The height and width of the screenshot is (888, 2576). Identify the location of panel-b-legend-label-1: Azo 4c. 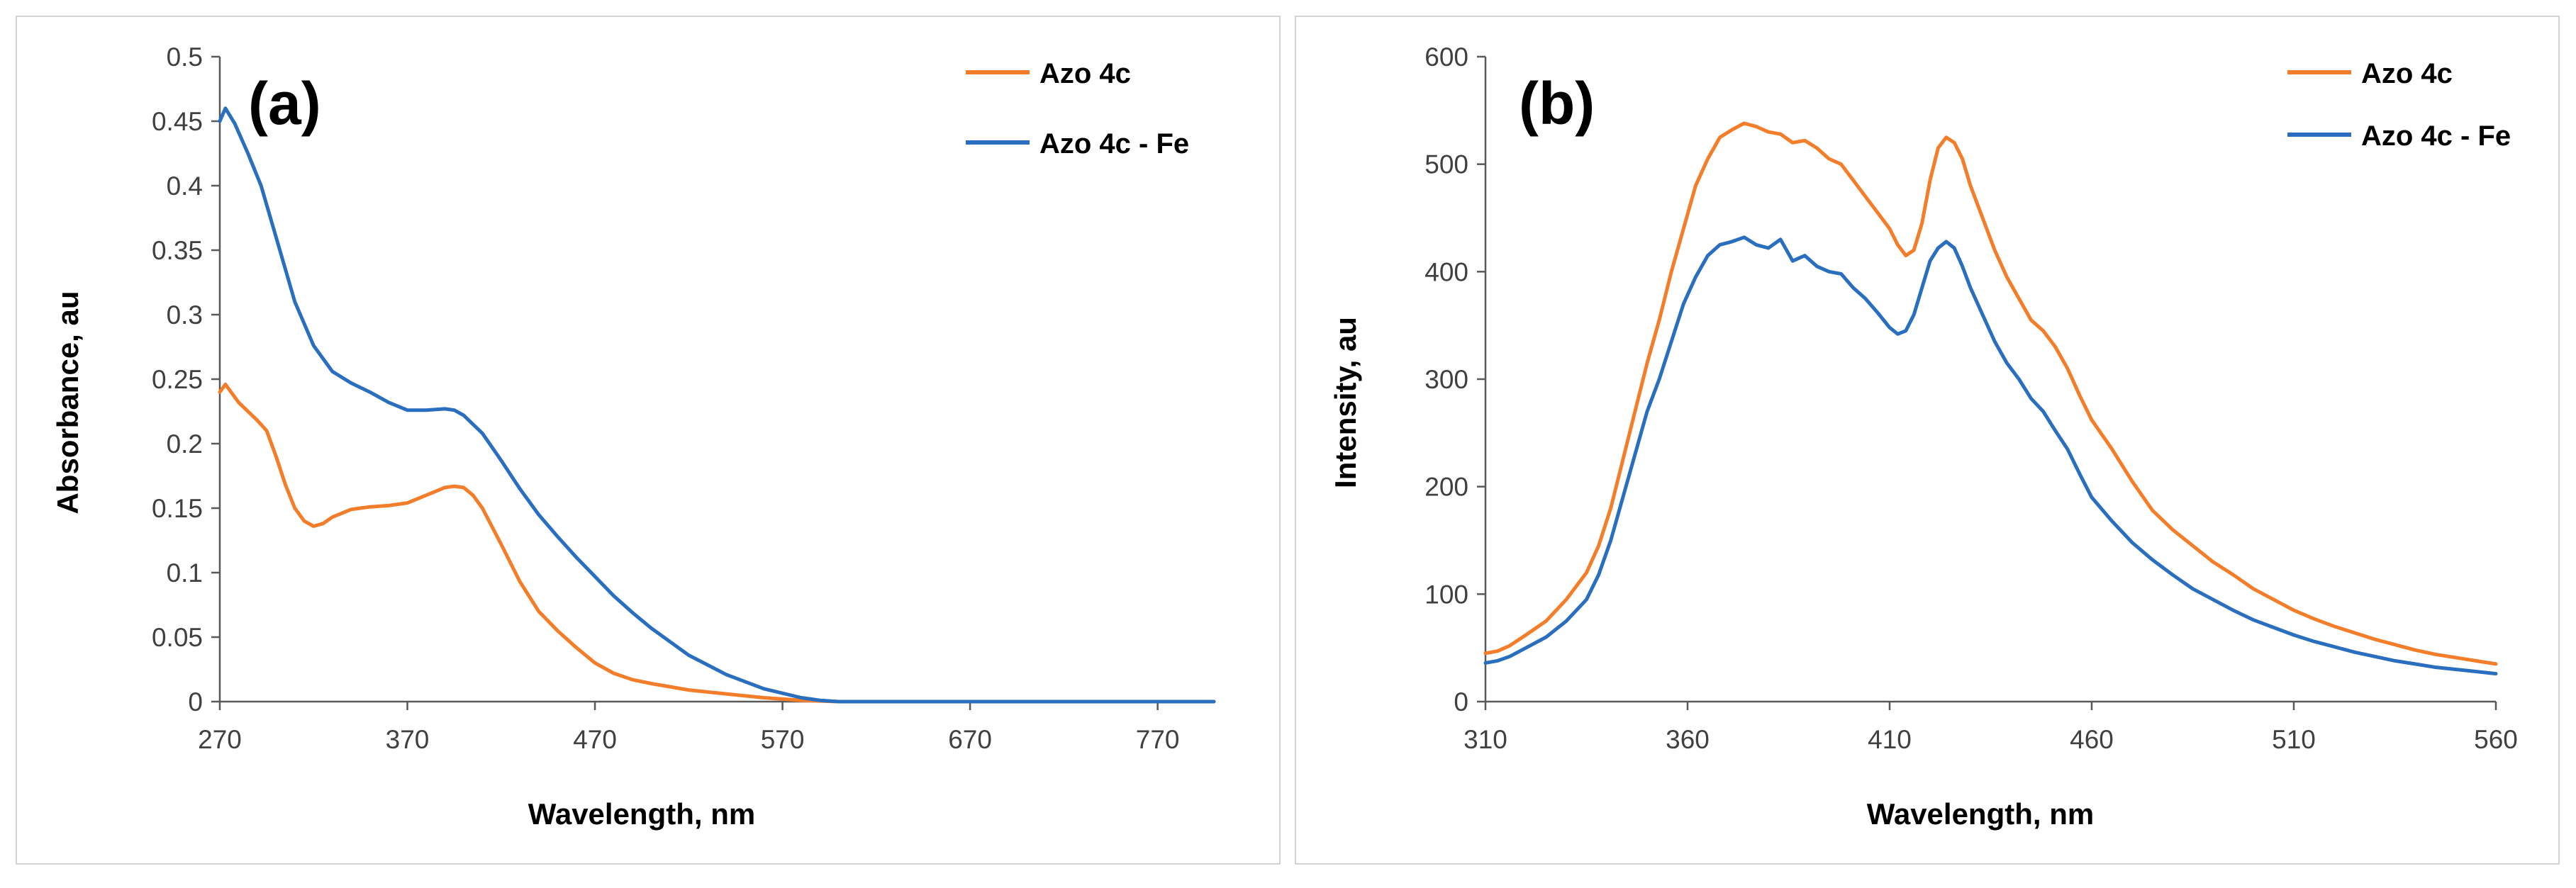
(2407, 73).